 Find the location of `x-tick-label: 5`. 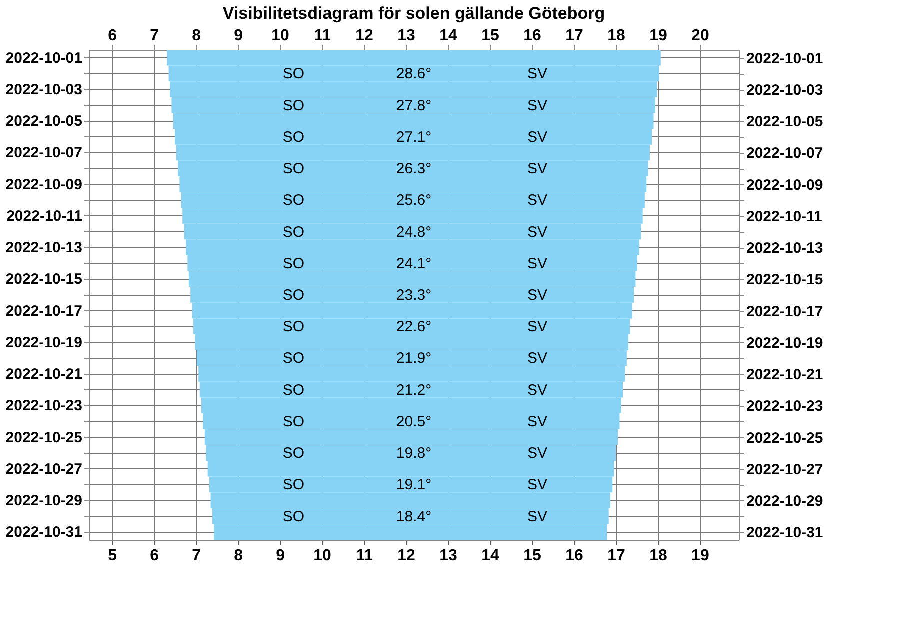

x-tick-label: 5 is located at coordinates (113, 556).